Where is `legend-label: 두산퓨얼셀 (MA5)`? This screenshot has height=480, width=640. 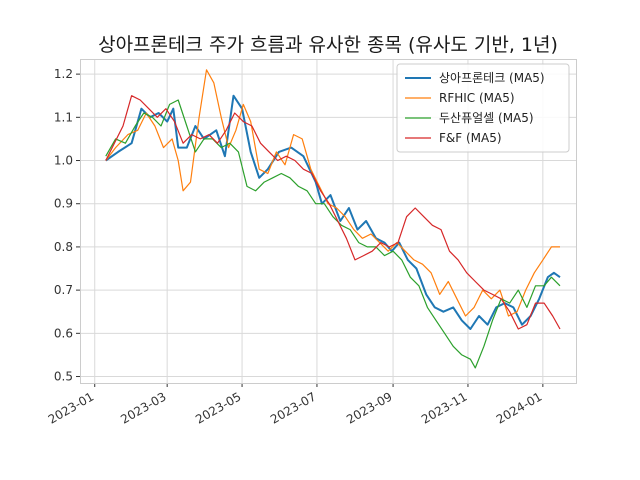 legend-label: 두산퓨얼셀 (MA5) is located at coordinates (486, 118).